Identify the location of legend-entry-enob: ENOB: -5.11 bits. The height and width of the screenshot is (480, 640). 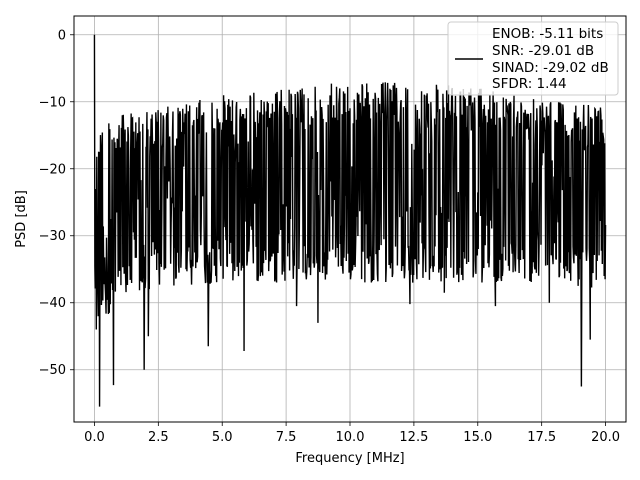
(547, 34).